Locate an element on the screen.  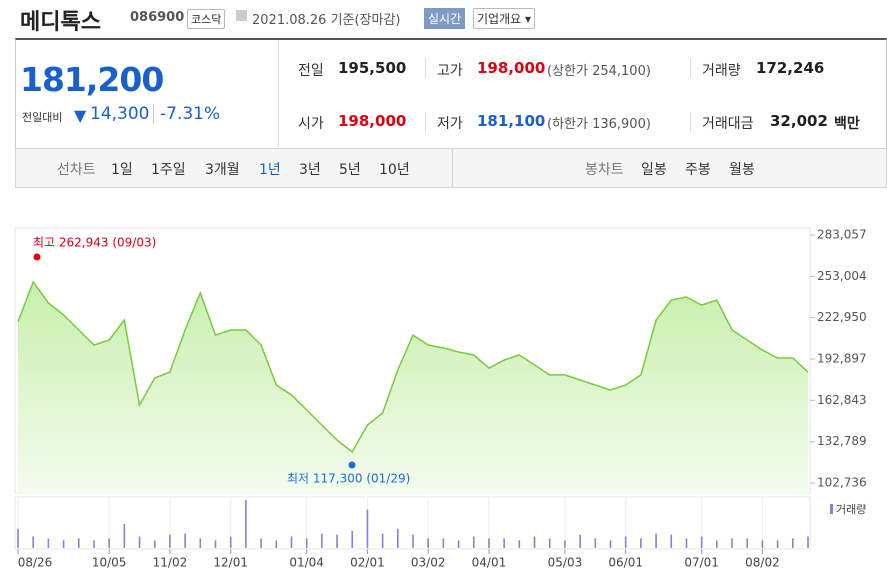
info-label: 저가 is located at coordinates (450, 124).